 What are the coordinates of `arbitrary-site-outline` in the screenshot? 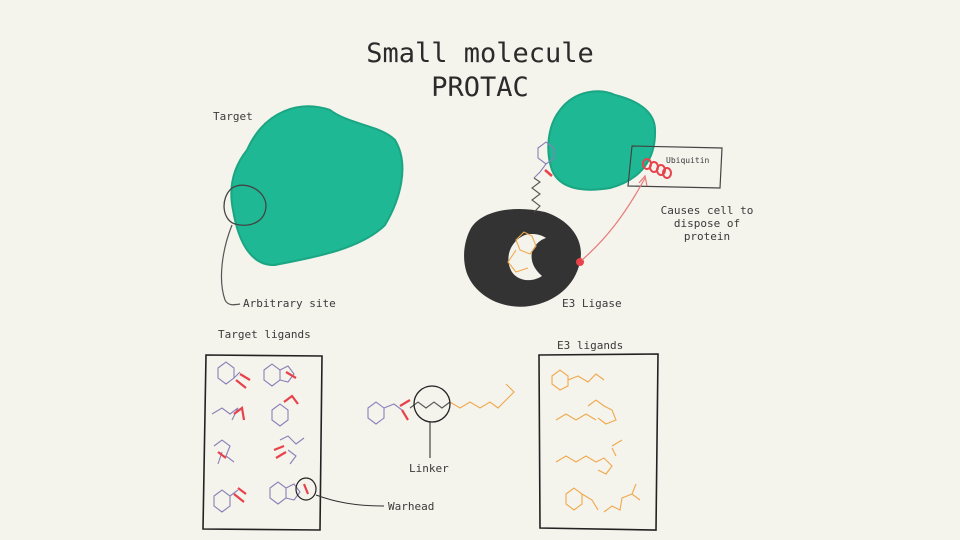 It's located at (245, 205).